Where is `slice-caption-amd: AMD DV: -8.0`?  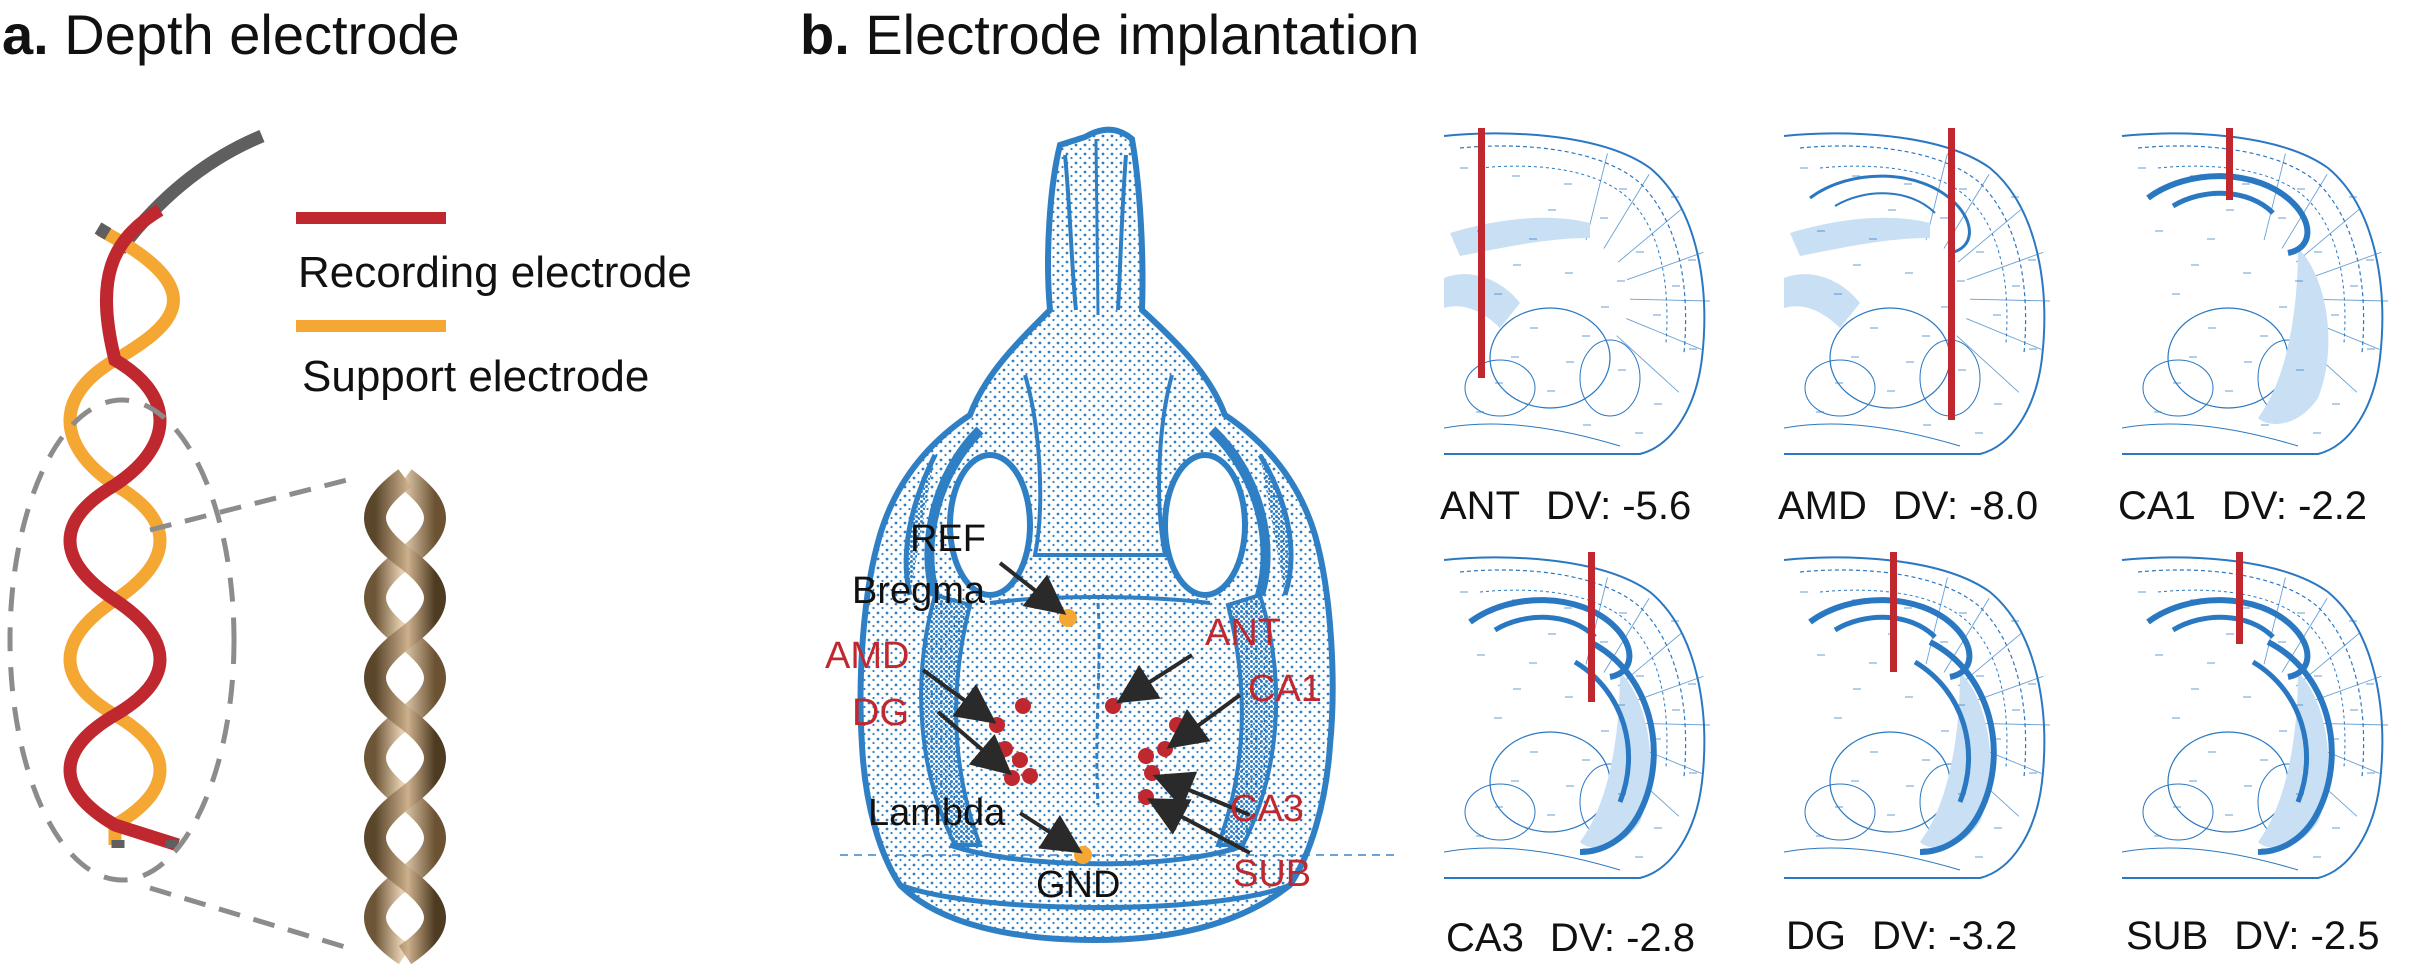 slice-caption-amd: AMD DV: -8.0 is located at coordinates (1908, 506).